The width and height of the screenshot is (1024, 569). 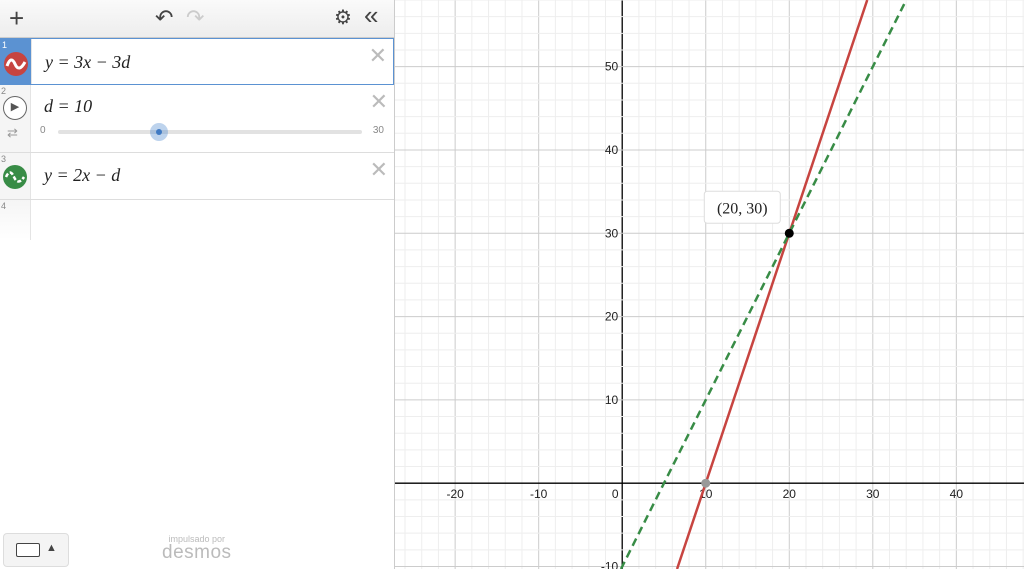 I want to click on expression-math: y = 3x − 3d, so click(x=88, y=62).